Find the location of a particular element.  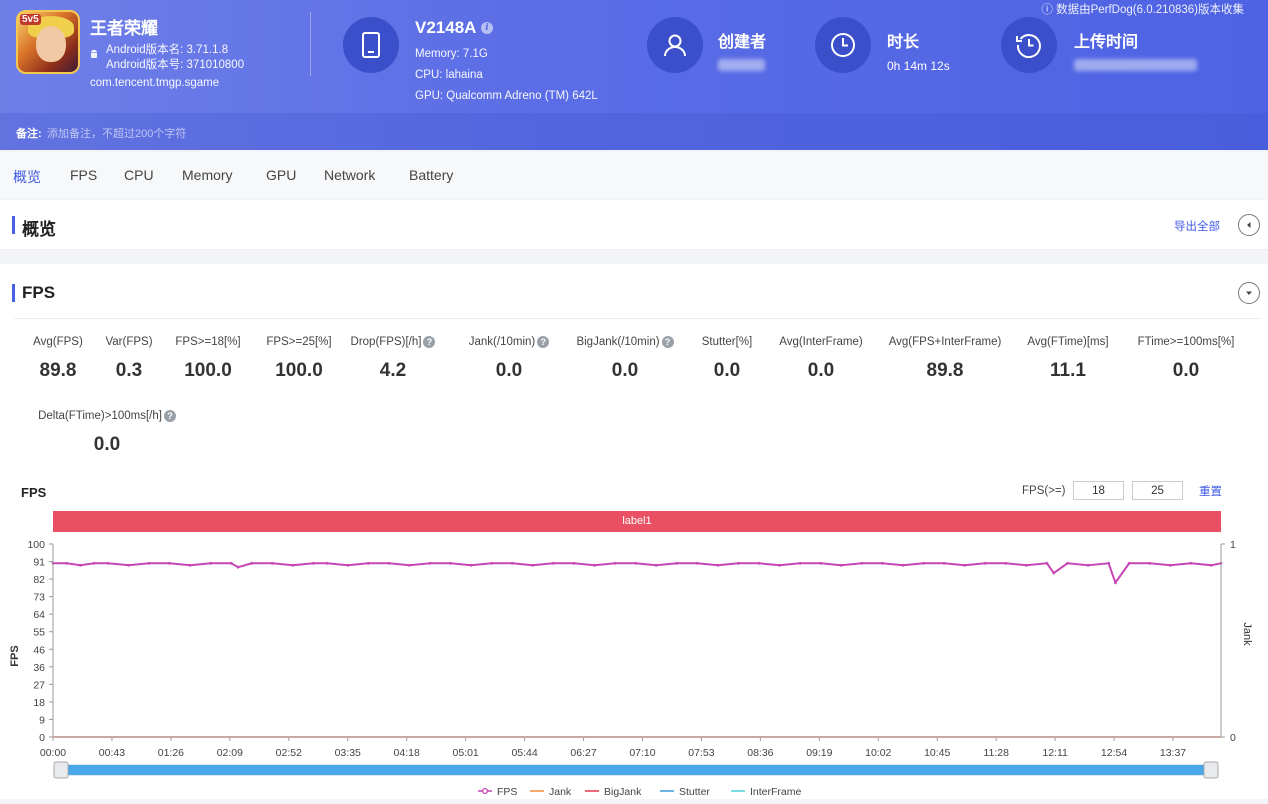

metric-12: Delta(FTime)>100ms[/h]? 0.0 is located at coordinates (107, 433).